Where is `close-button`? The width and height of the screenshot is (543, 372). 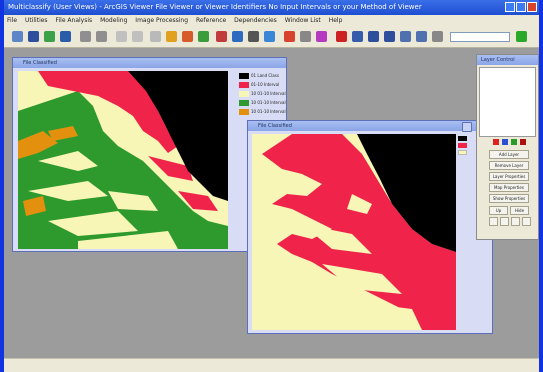
close-button is located at coordinates (532, 7).